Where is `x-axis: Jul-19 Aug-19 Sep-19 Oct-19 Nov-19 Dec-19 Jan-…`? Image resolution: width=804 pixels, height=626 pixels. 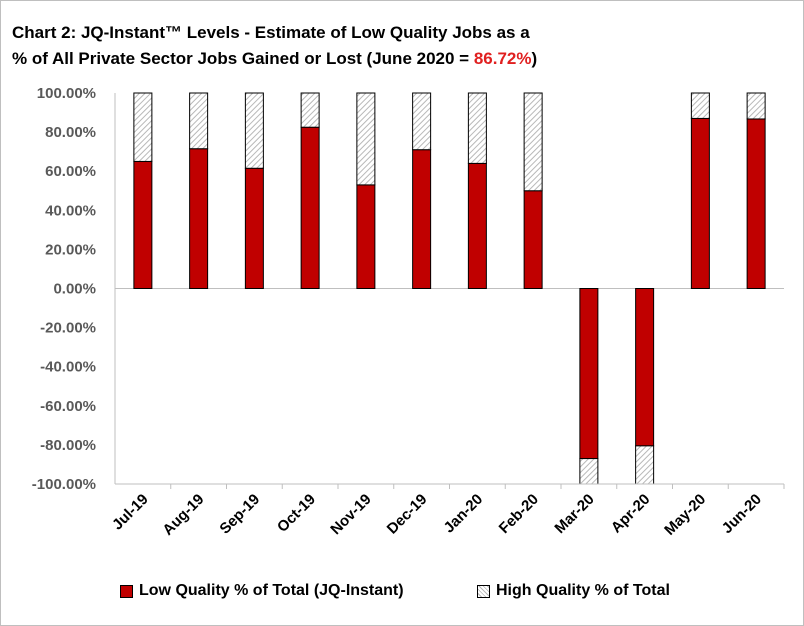
x-axis: Jul-19 Aug-19 Sep-19 Oct-19 Nov-19 Dec-19 Jan-… is located at coordinates (447, 511).